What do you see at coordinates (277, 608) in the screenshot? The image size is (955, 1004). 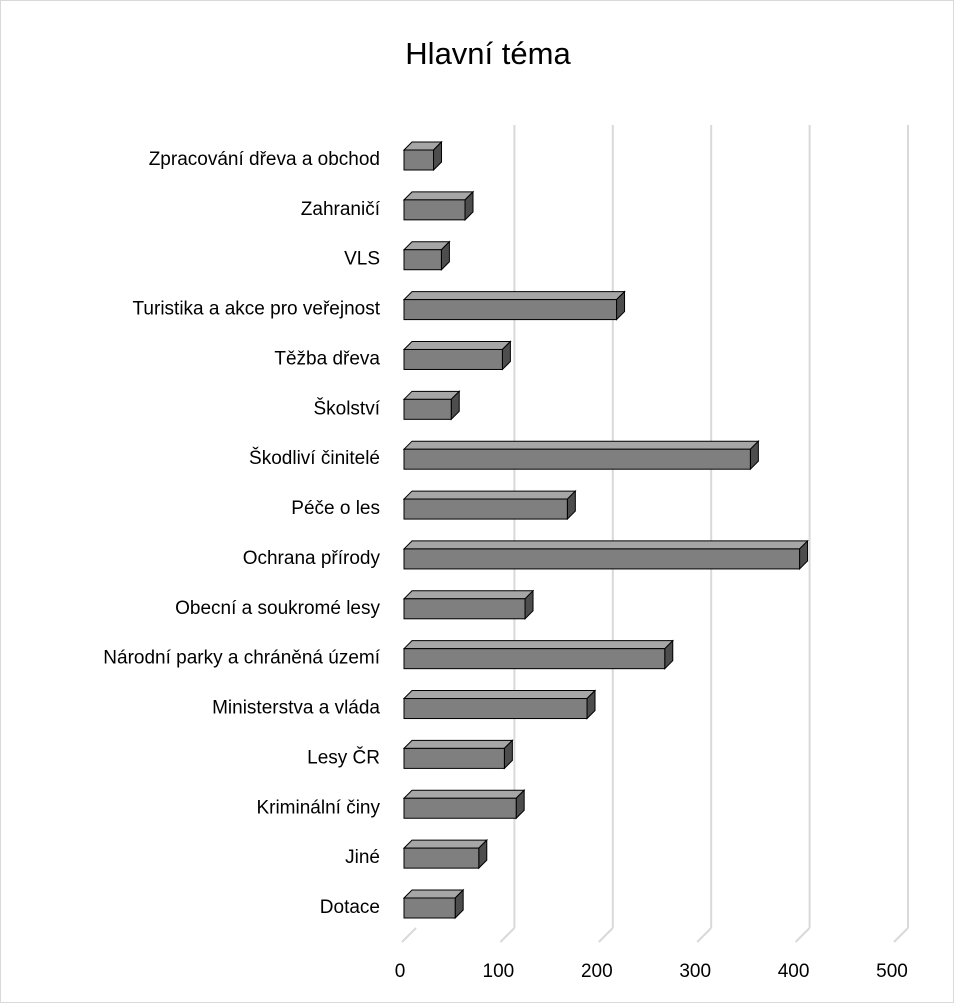 I see `category-label: Obecní a soukromé lesy` at bounding box center [277, 608].